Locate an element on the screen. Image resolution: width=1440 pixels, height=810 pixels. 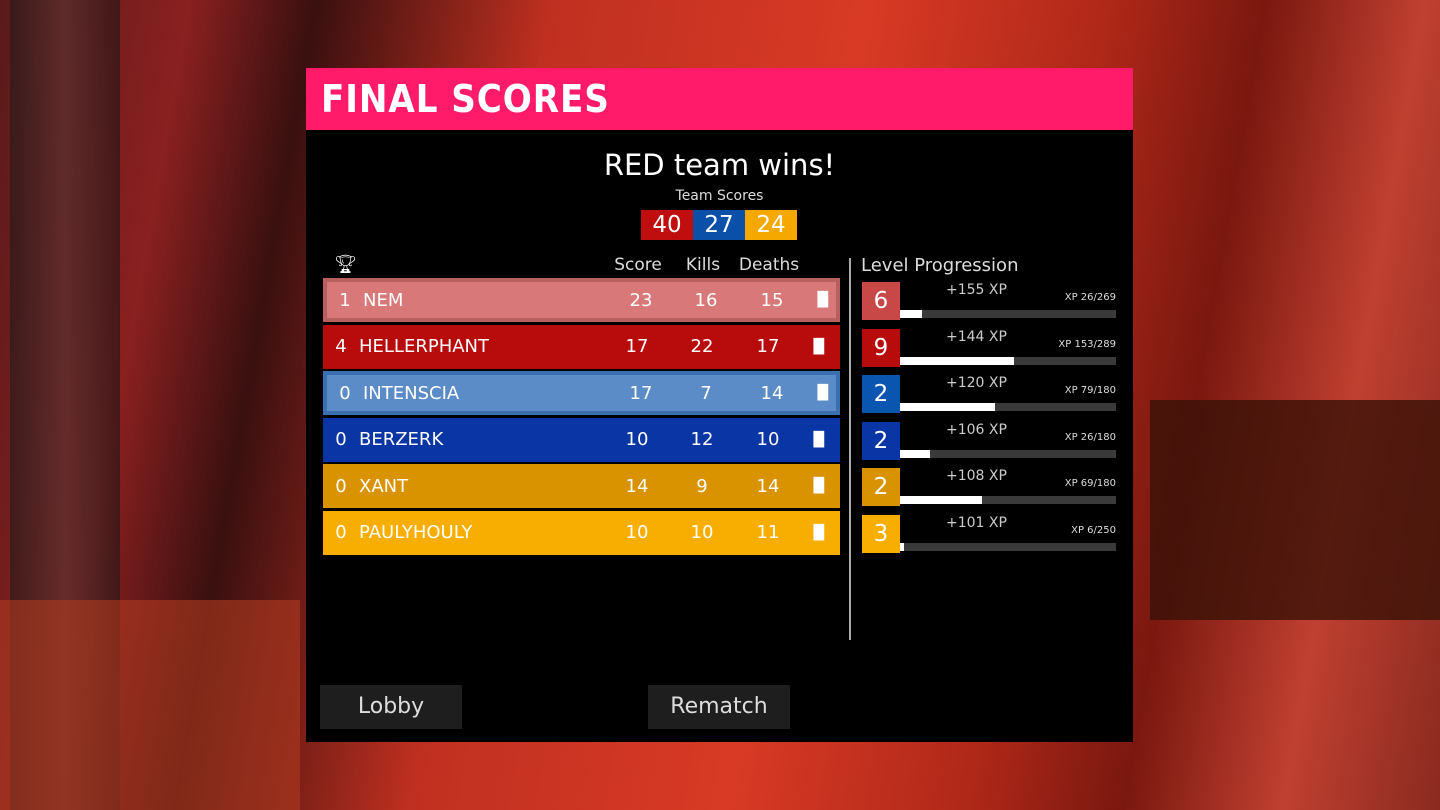
level-number: 3 is located at coordinates (881, 533).